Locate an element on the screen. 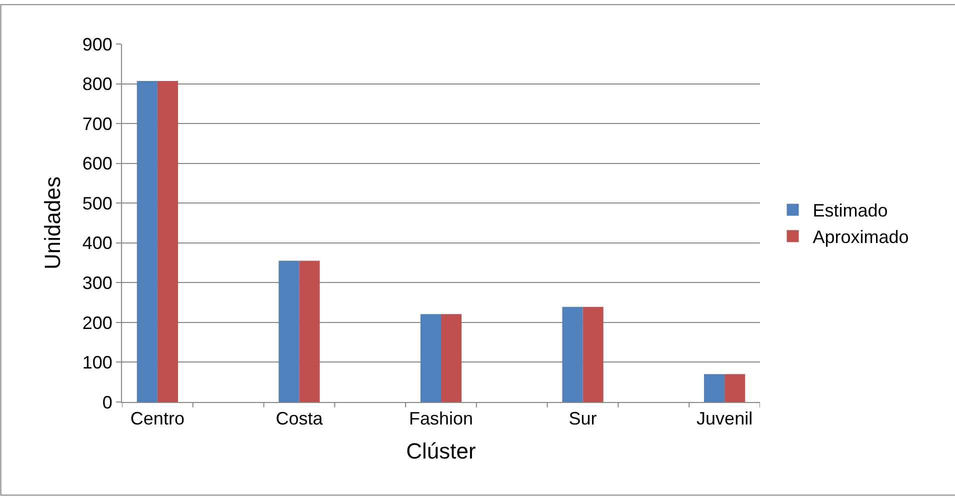 The height and width of the screenshot is (498, 955). x-tick-label: Sur is located at coordinates (582, 418).